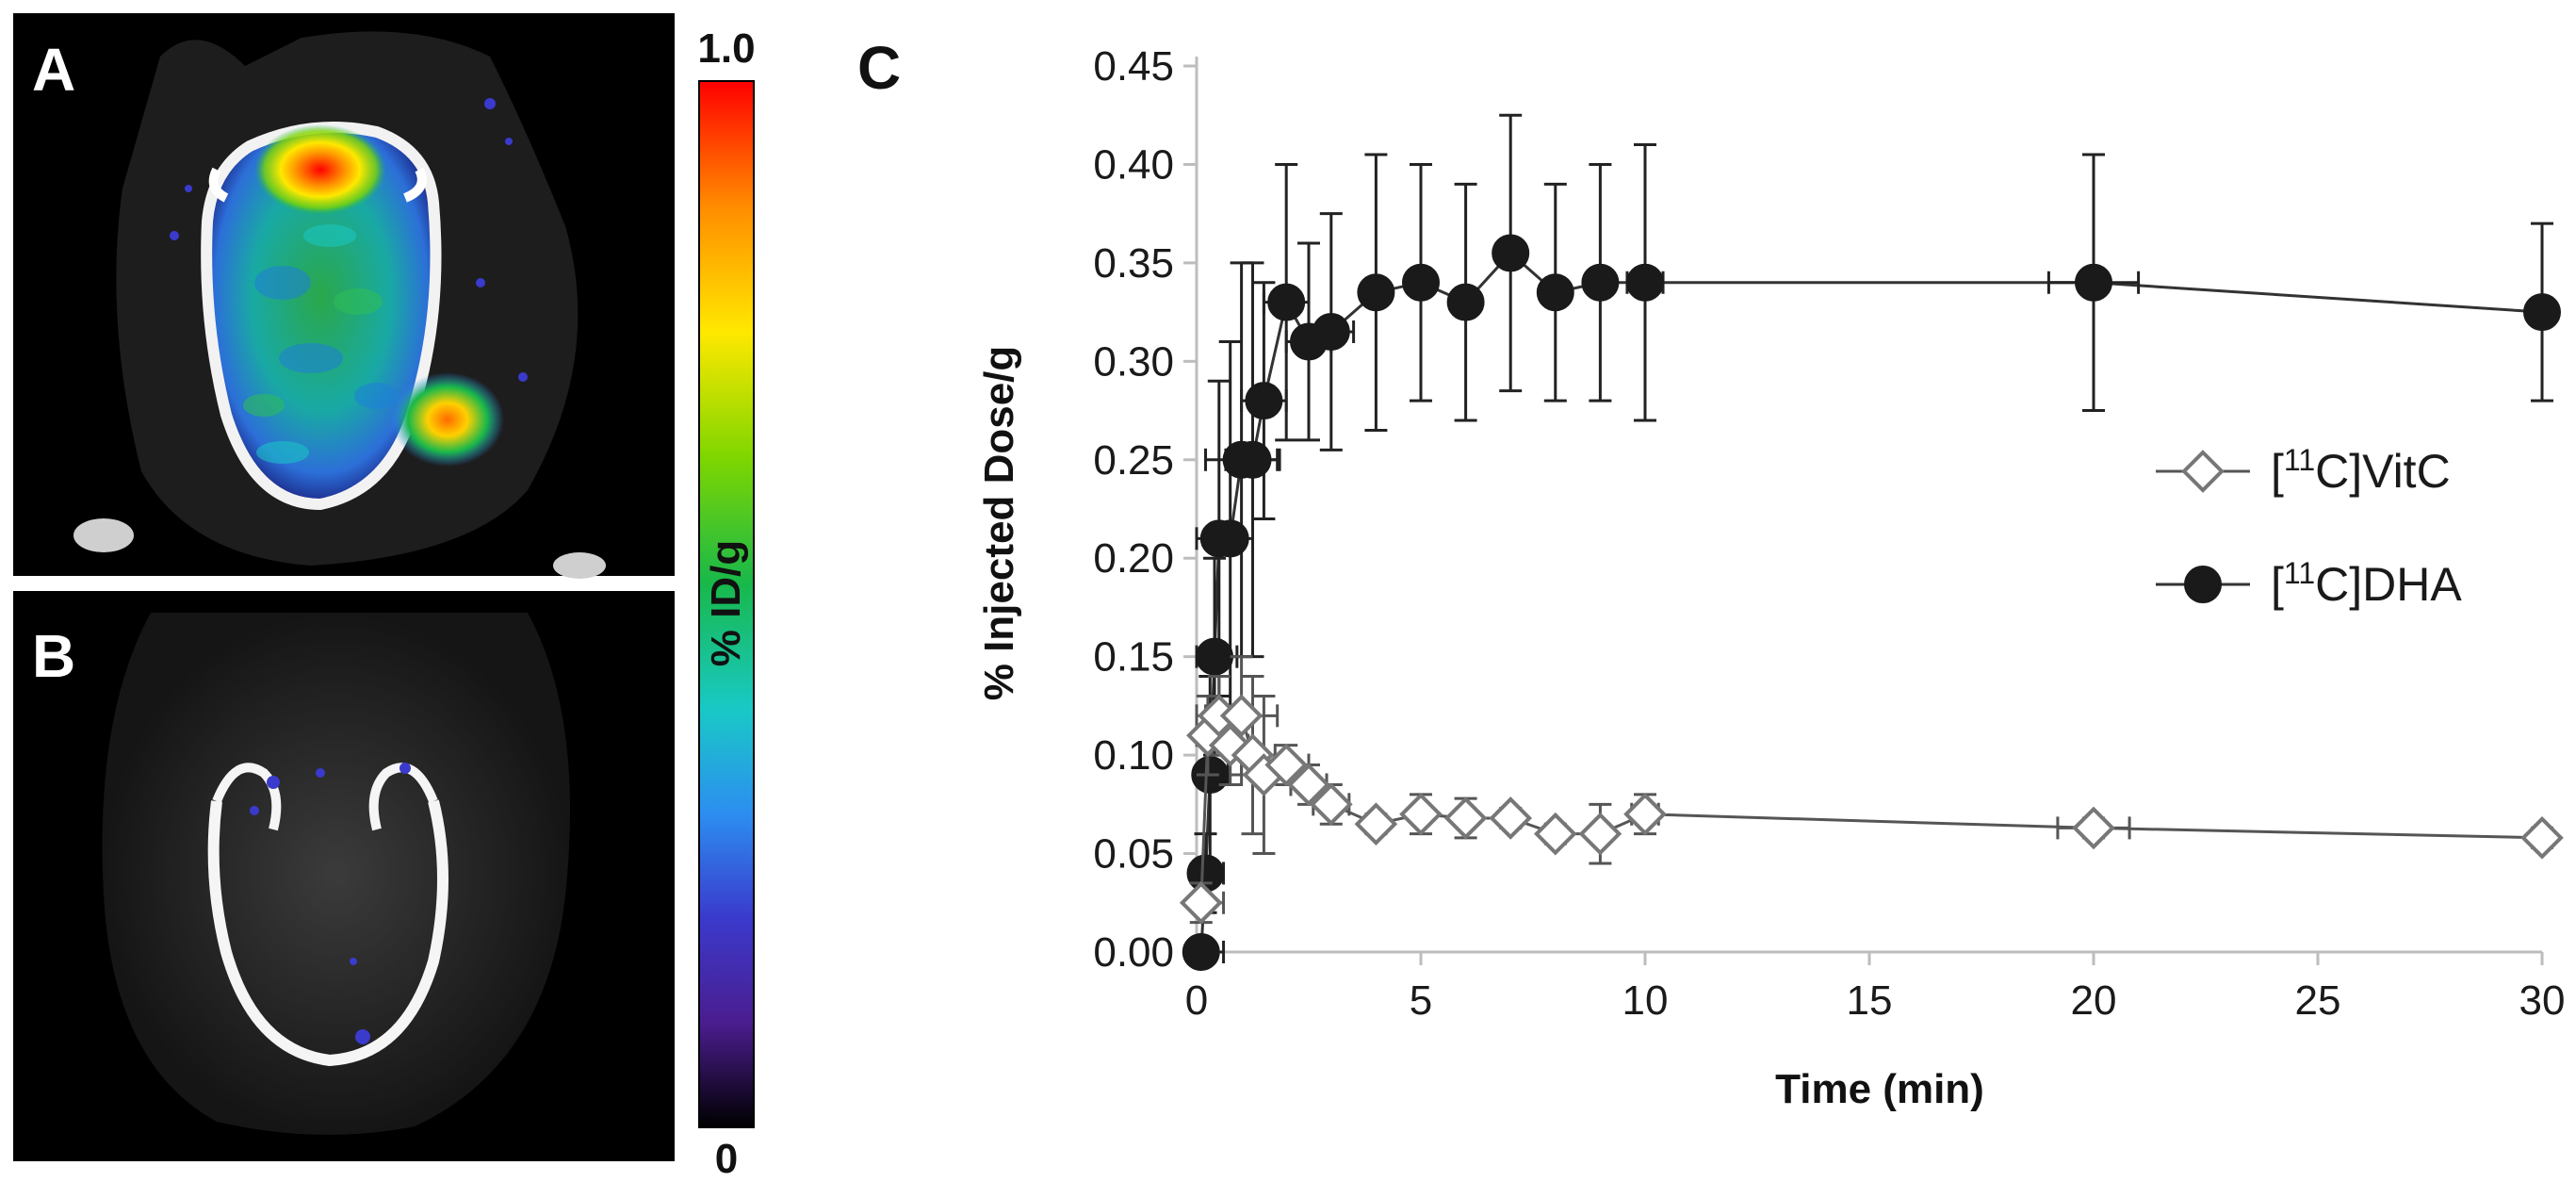 The height and width of the screenshot is (1182, 2576). Describe the element at coordinates (1196, 1000) in the screenshot. I see `x-tick-label: 0` at that location.